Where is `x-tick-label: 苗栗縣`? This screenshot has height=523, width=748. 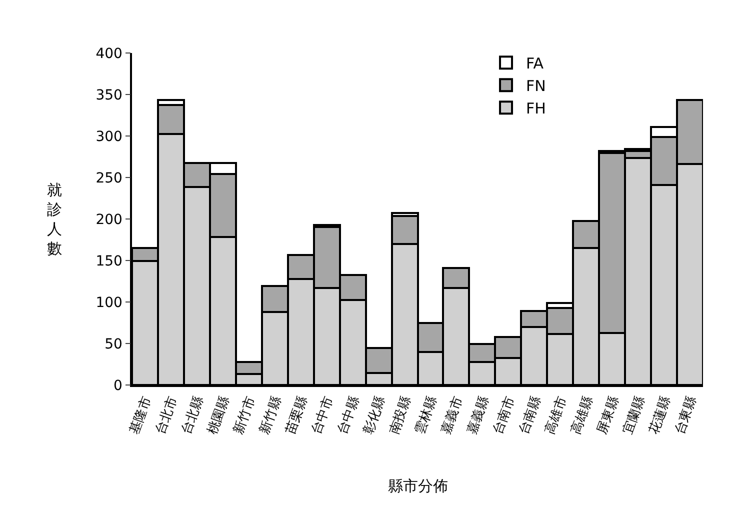 x-tick-label: 苗栗縣 is located at coordinates (297, 415).